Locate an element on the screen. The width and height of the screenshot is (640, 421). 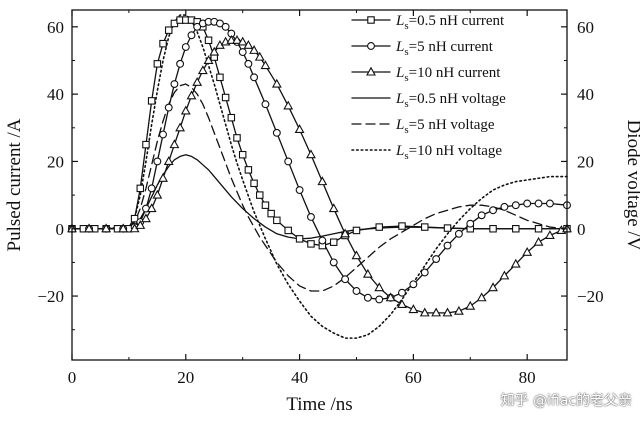
x-tick-label: 80 is located at coordinates (527, 377).